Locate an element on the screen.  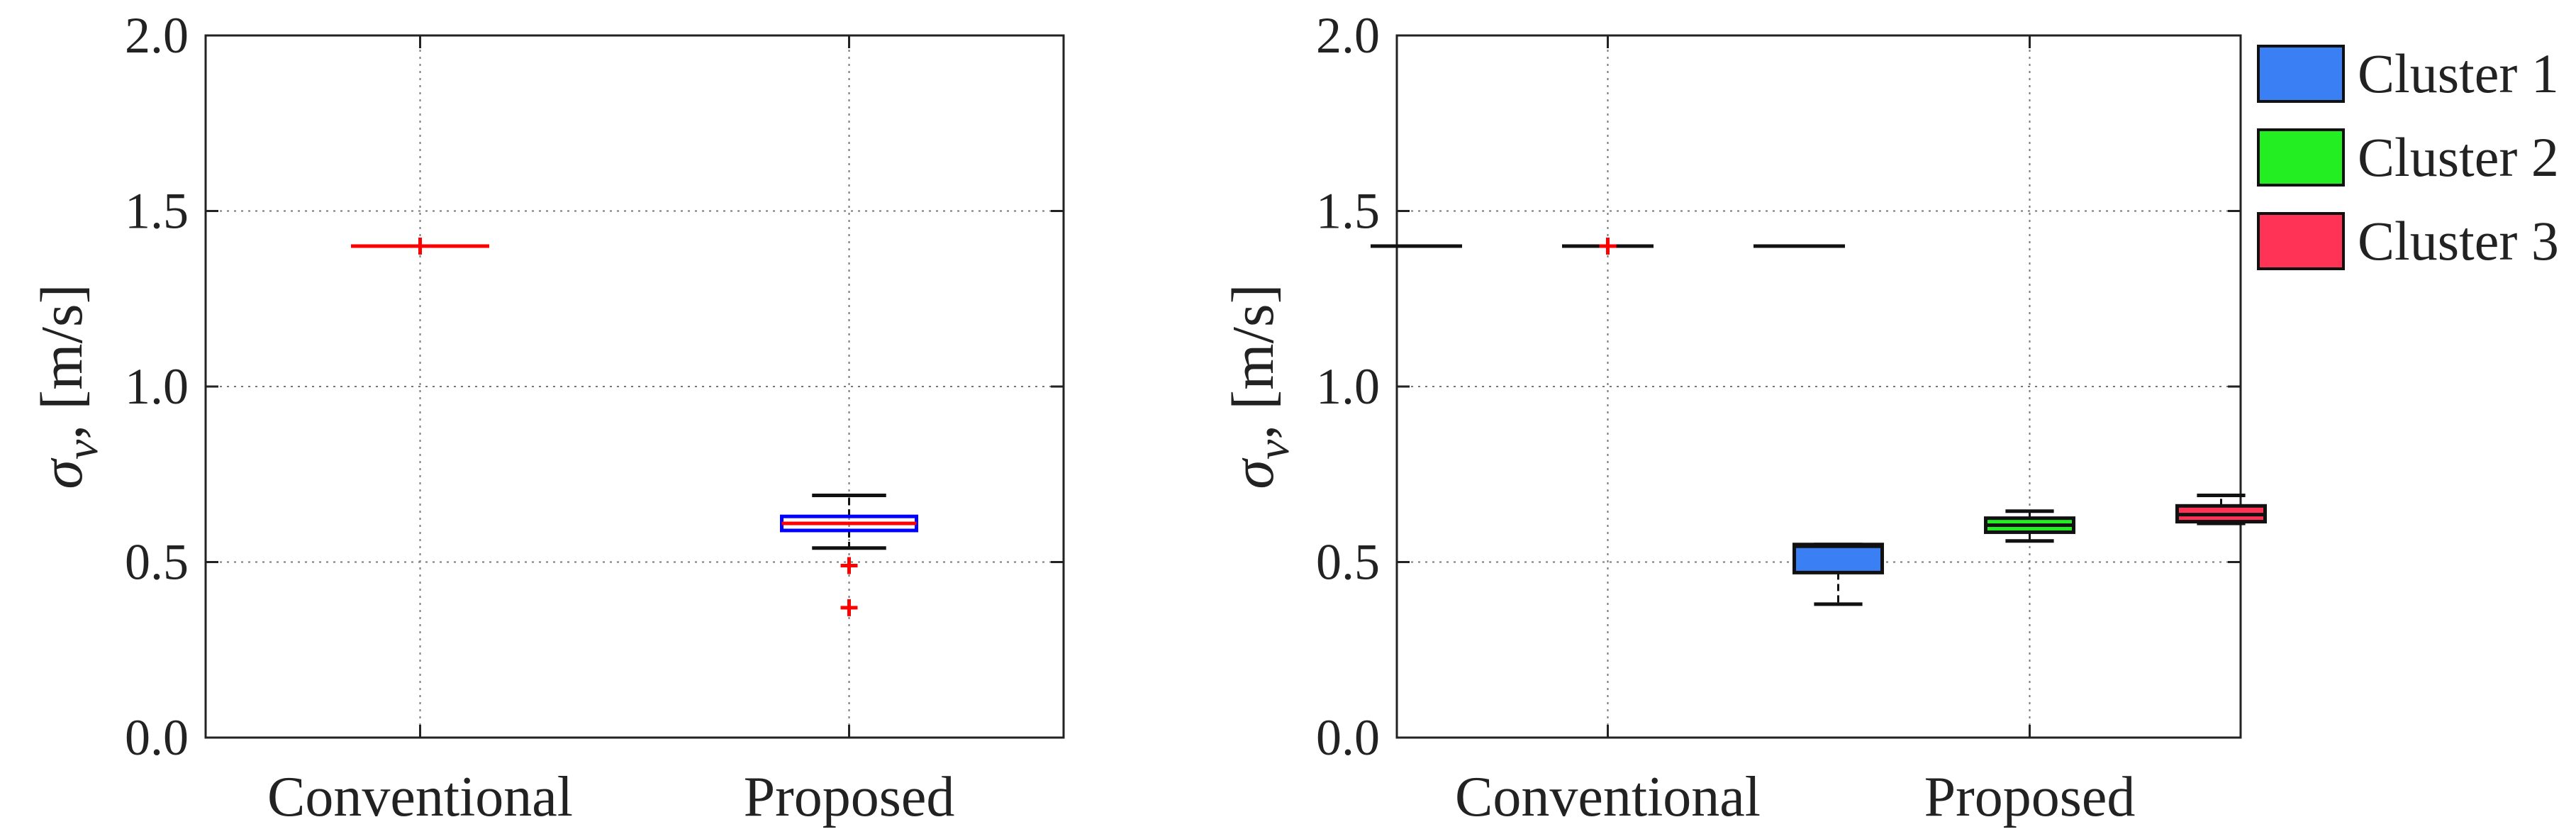
legend: Cluster 1 Cluster 2 Cluster 3 is located at coordinates (2411, 171).